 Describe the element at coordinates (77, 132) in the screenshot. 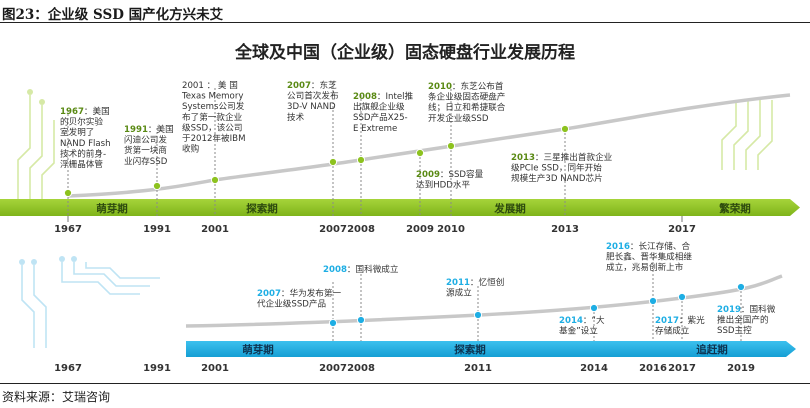

I see `global-event-text: 室发明了` at that location.